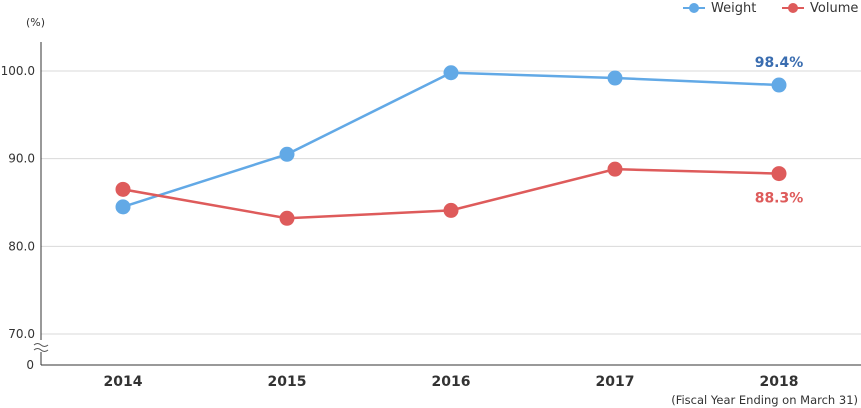 The width and height of the screenshot is (861, 408). I want to click on y-tick-labels: 100.0 90.0 80.0 70.0, so click(18, 202).